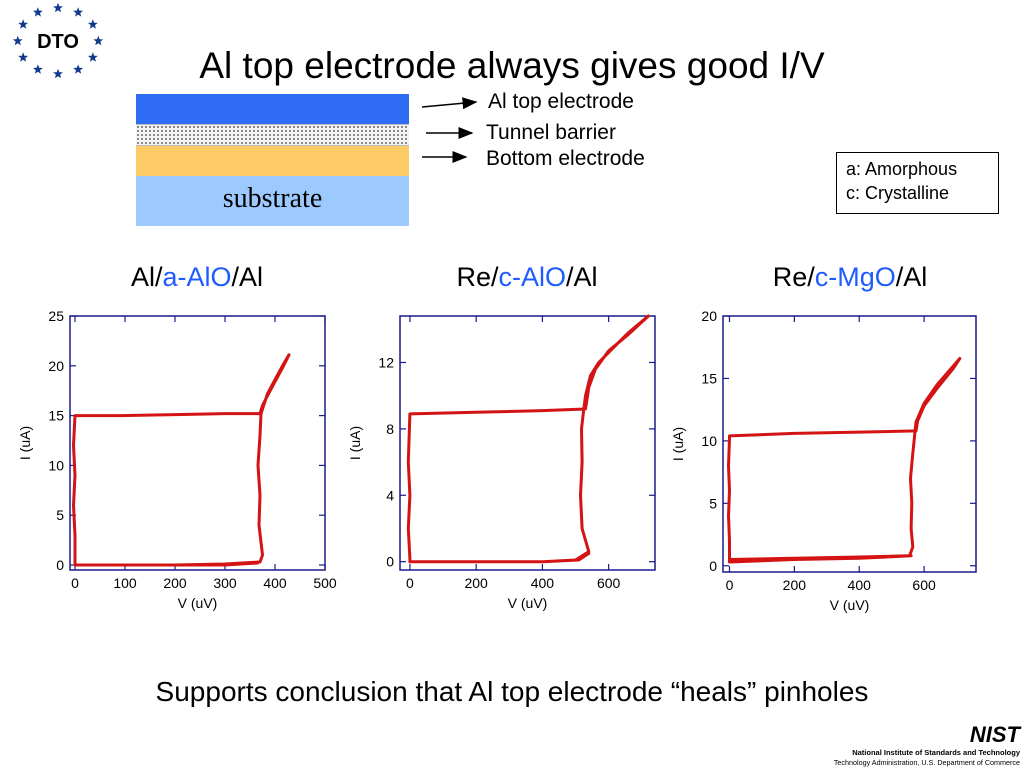 Image resolution: width=1024 pixels, height=768 pixels. I want to click on al-top-electrode-layer, so click(272, 109).